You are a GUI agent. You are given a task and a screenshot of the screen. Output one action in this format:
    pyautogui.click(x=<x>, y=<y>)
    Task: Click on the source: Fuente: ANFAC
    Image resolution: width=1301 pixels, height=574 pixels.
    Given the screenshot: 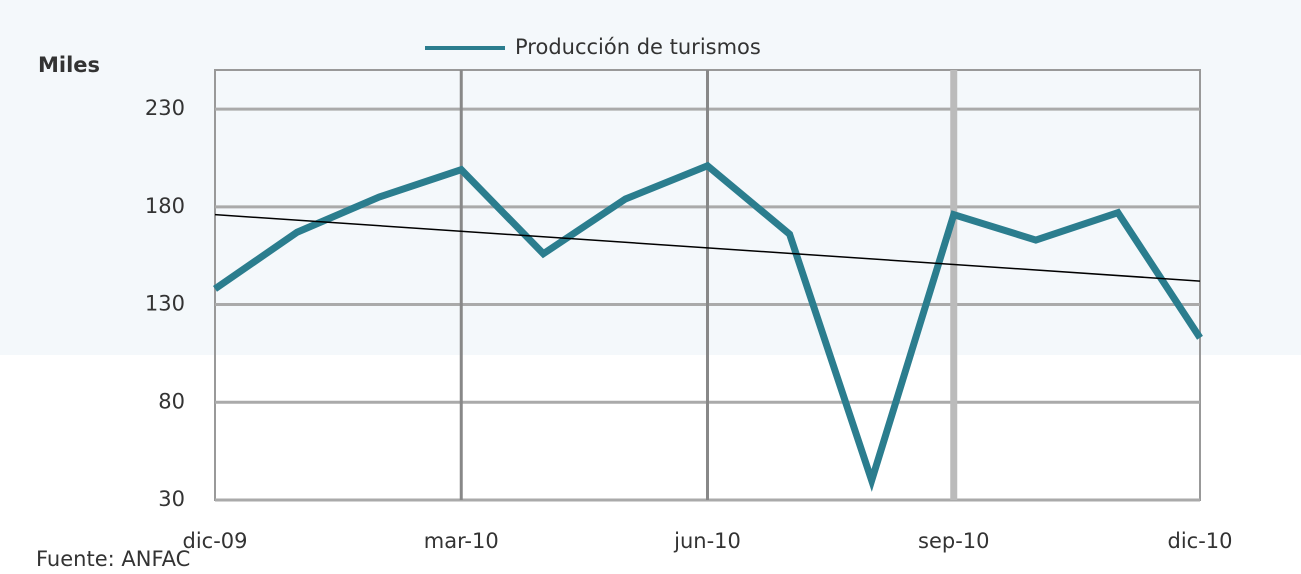 What is the action you would take?
    pyautogui.click(x=113, y=559)
    